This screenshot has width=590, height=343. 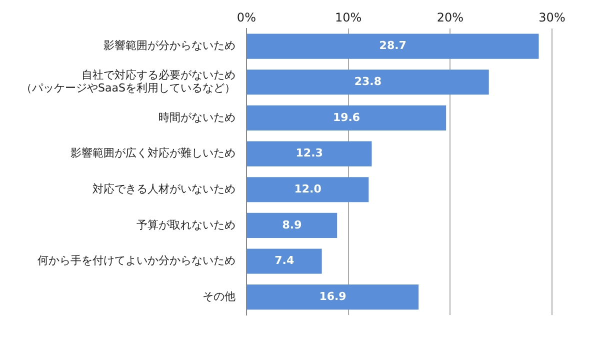 What do you see at coordinates (186, 225) in the screenshot?
I see `y-tick-label: 予算が取れないため` at bounding box center [186, 225].